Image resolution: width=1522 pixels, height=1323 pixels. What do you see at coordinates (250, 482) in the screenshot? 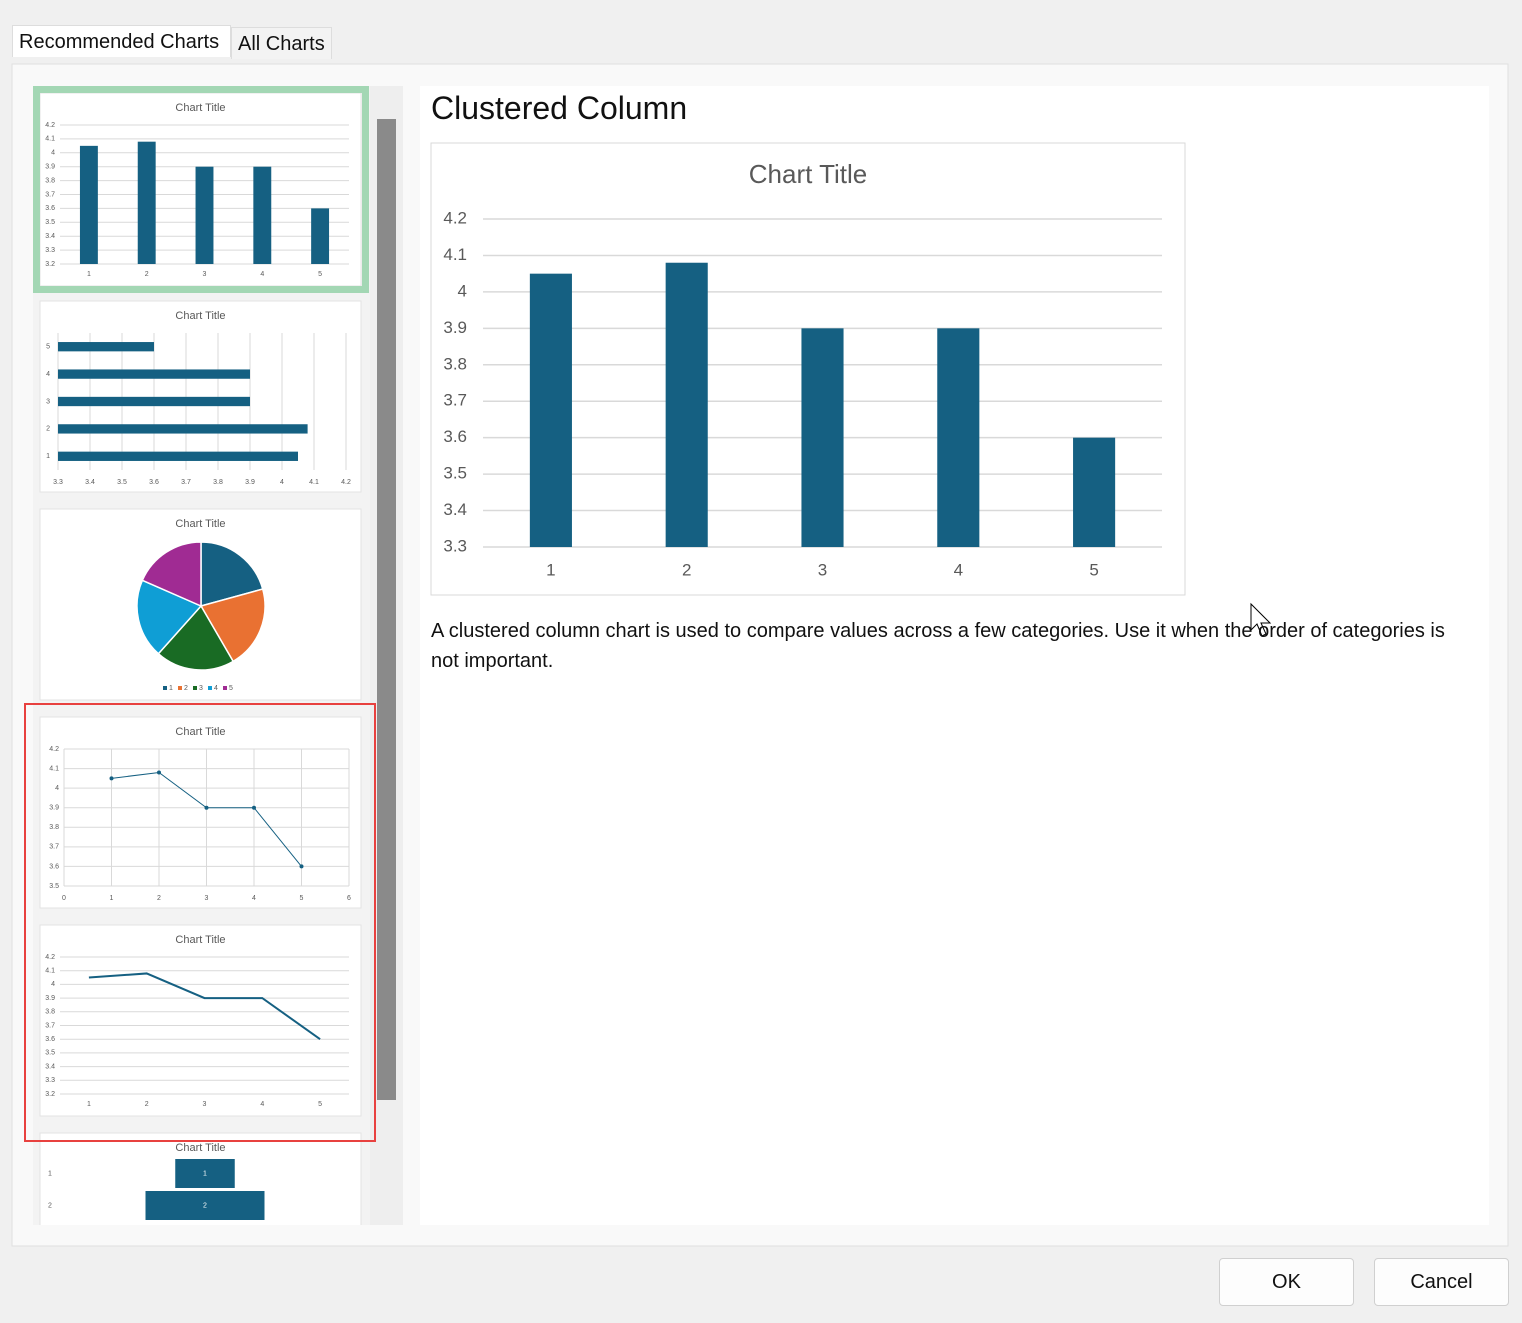
I see `x-tick-label: 3.9` at bounding box center [250, 482].